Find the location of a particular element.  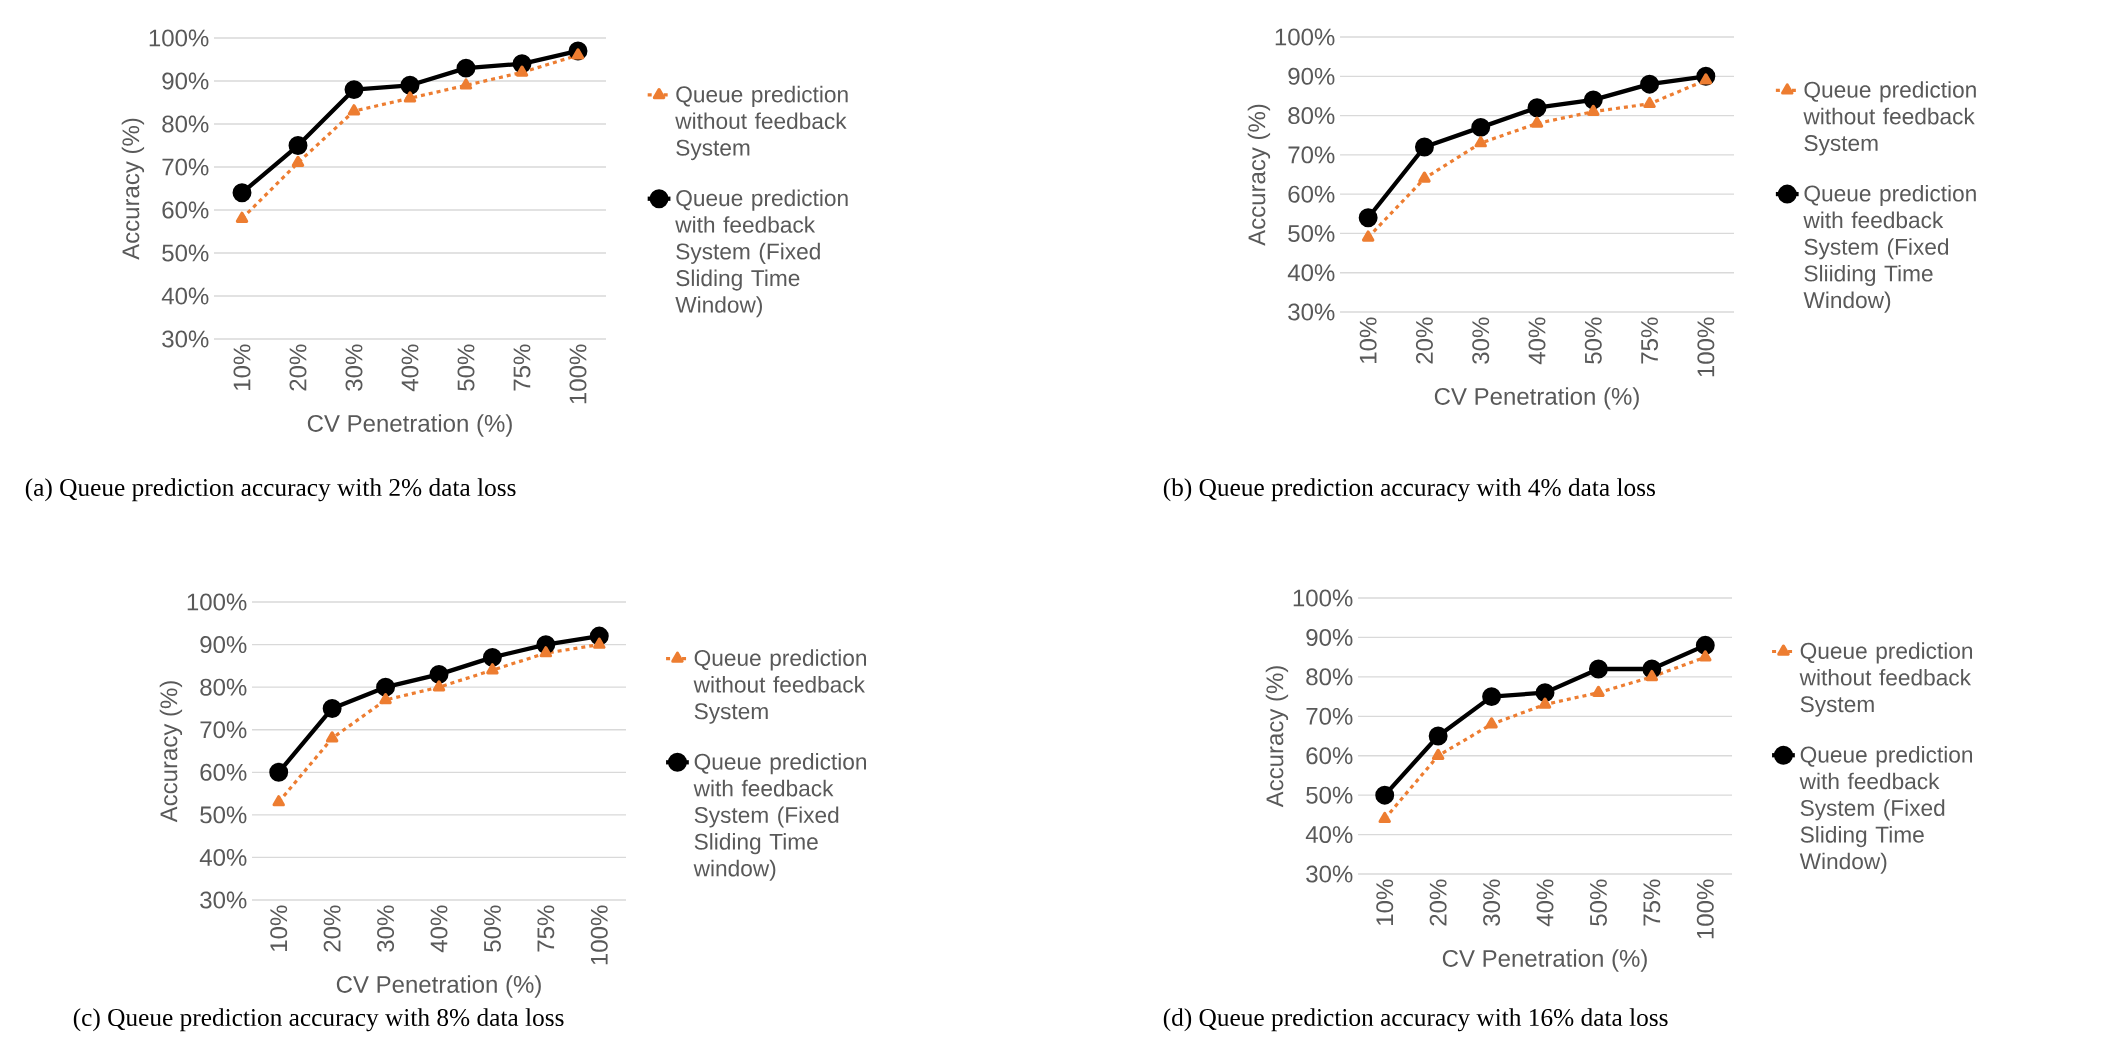

y-tick-label: 90% is located at coordinates (1329, 637).